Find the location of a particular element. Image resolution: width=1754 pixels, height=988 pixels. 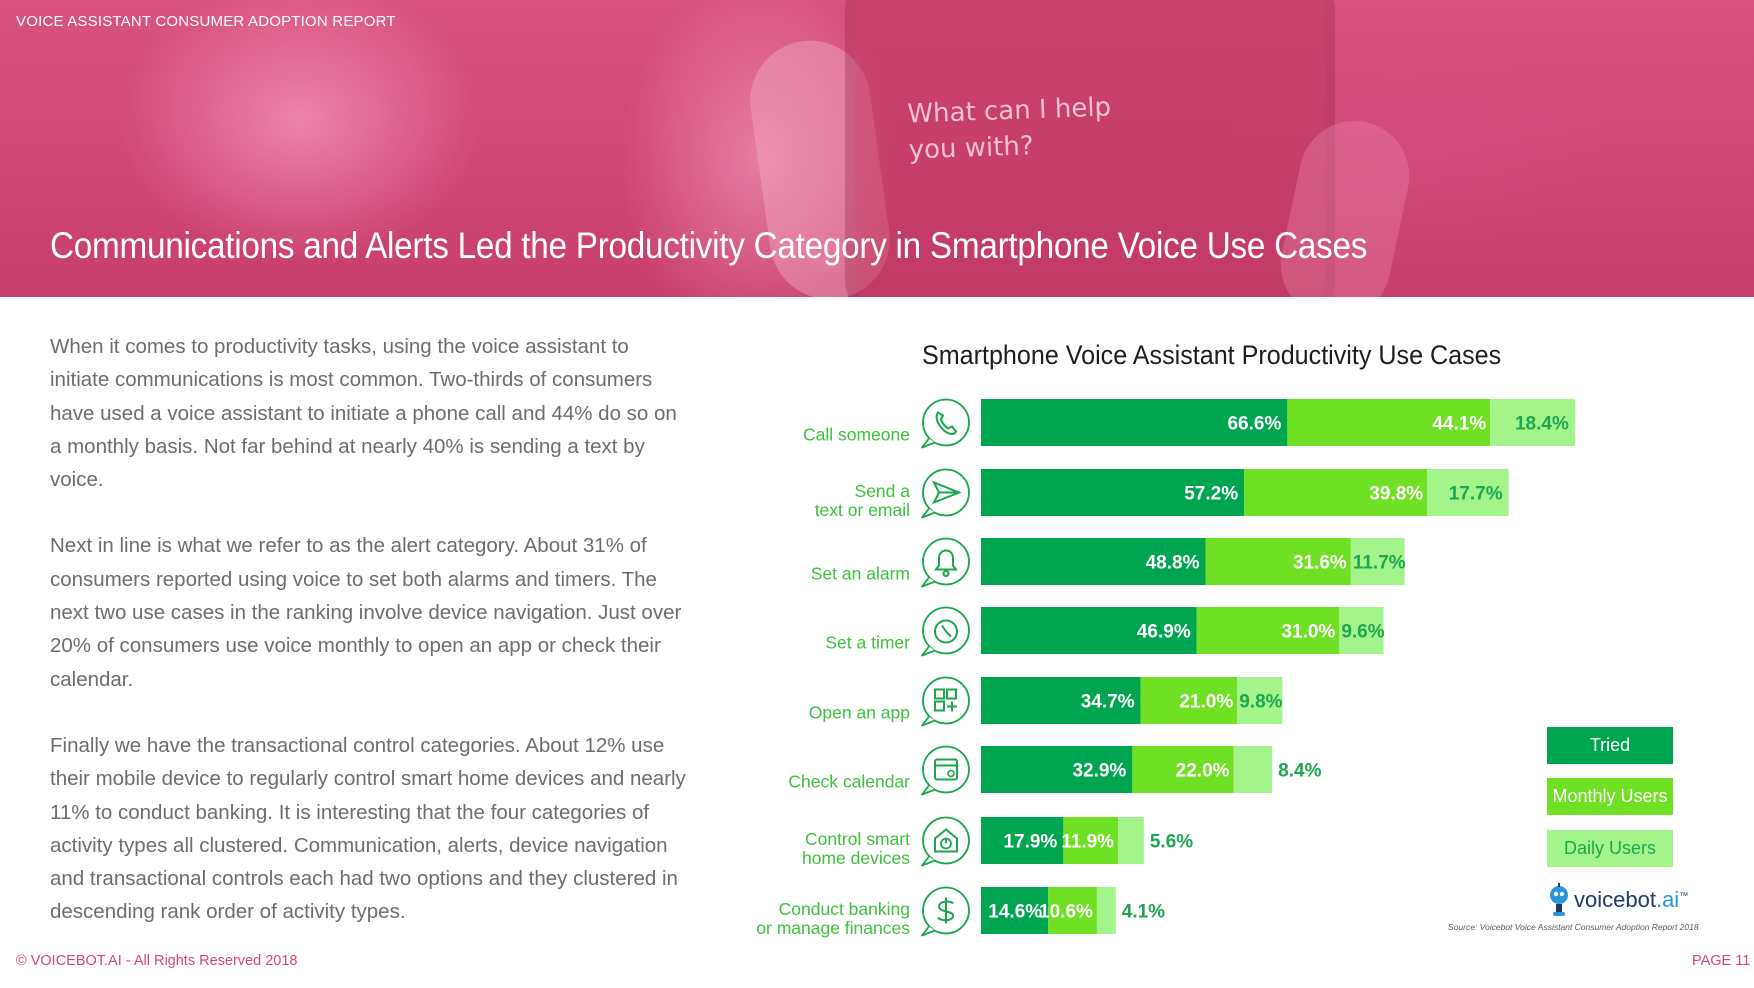

value-label-tried: 46.9% is located at coordinates (1164, 632).